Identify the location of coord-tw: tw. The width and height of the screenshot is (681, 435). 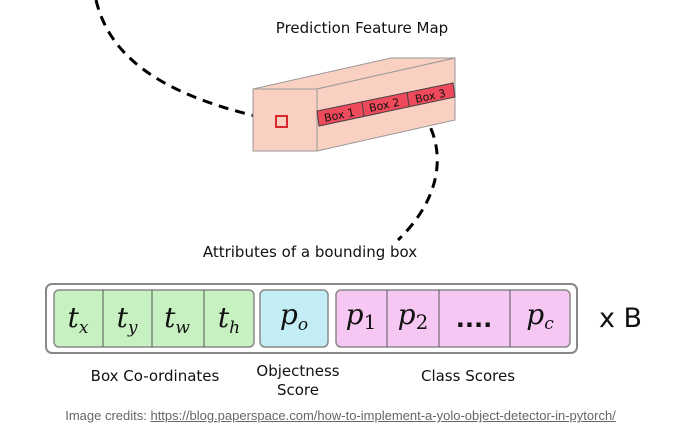
(177, 319).